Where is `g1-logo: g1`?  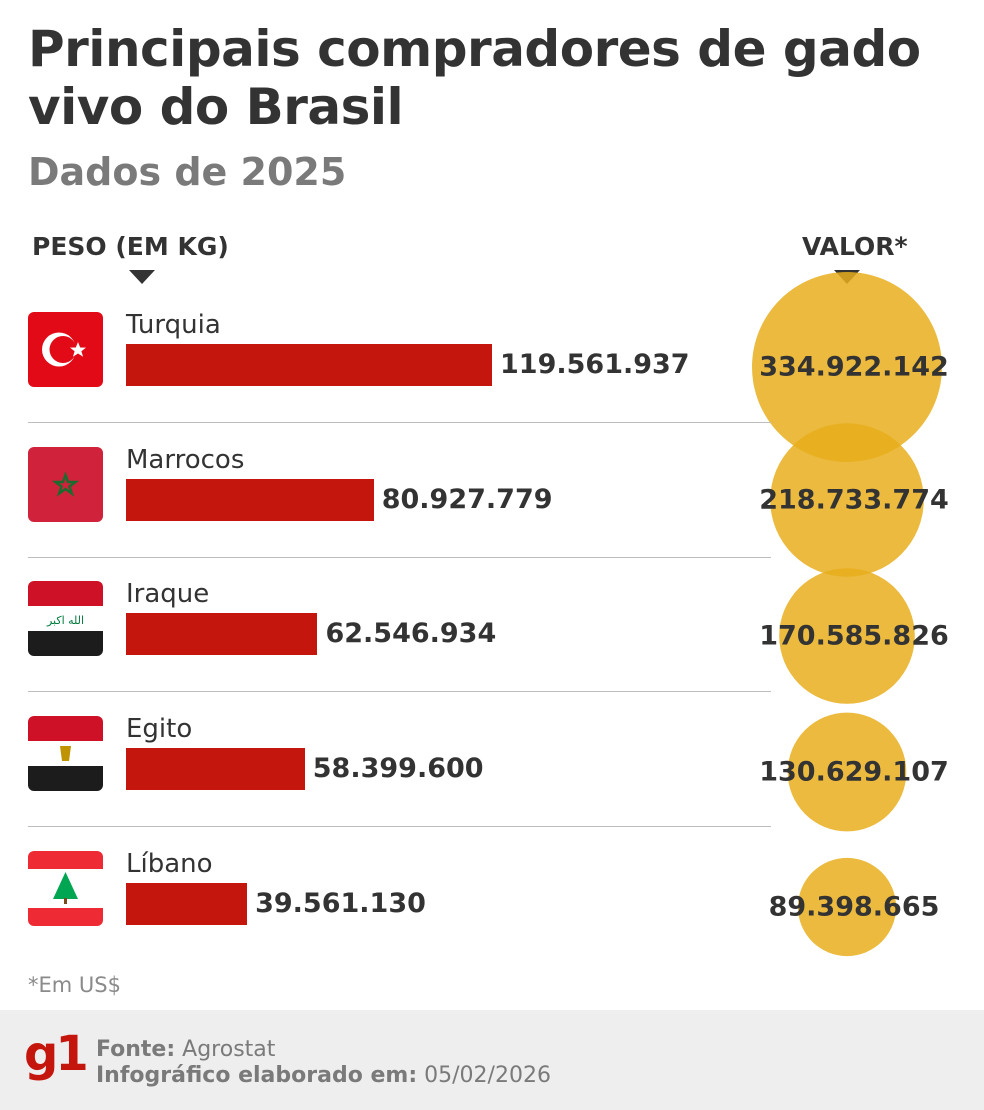
g1-logo: g1 is located at coordinates (56, 1054).